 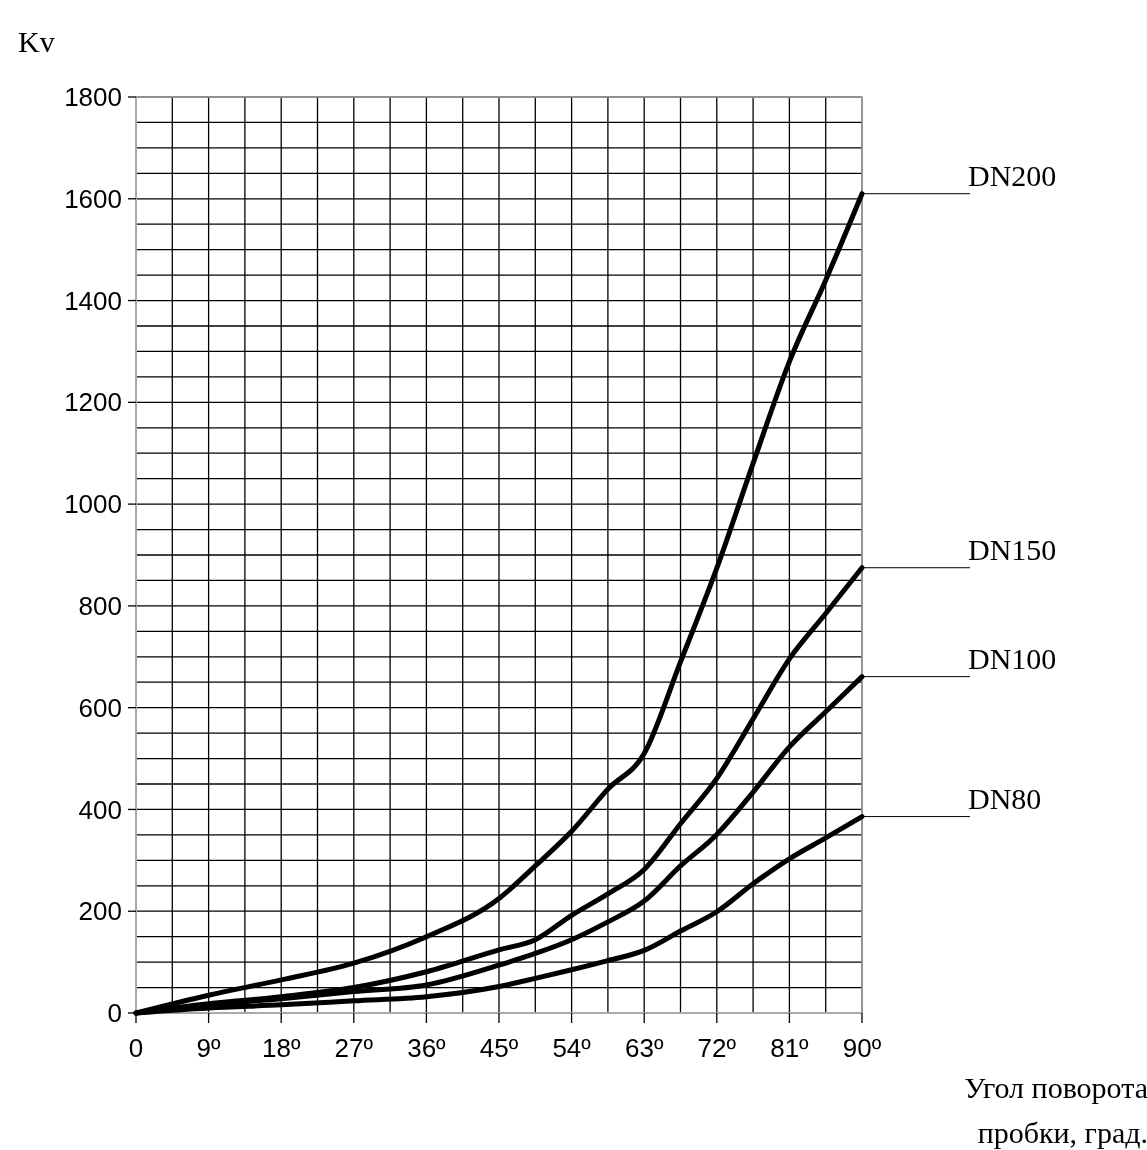 What do you see at coordinates (209, 1048) in the screenshot?
I see `x-tick-label: 9º` at bounding box center [209, 1048].